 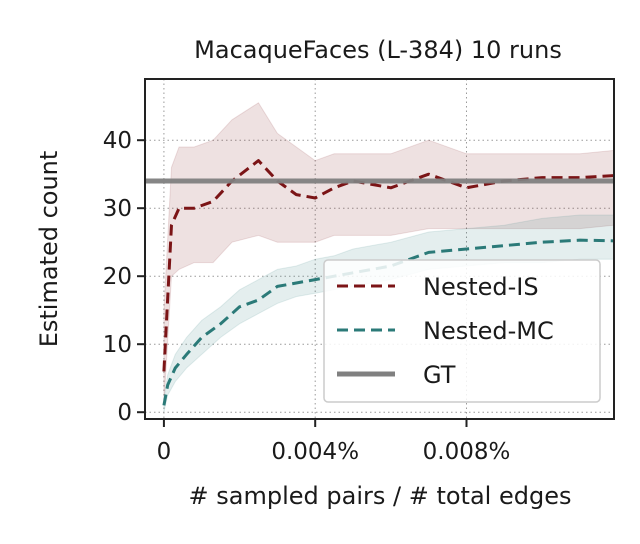 What do you see at coordinates (378, 50) in the screenshot?
I see `chart-title: MacaqueFaces (L-384) 10 runs` at bounding box center [378, 50].